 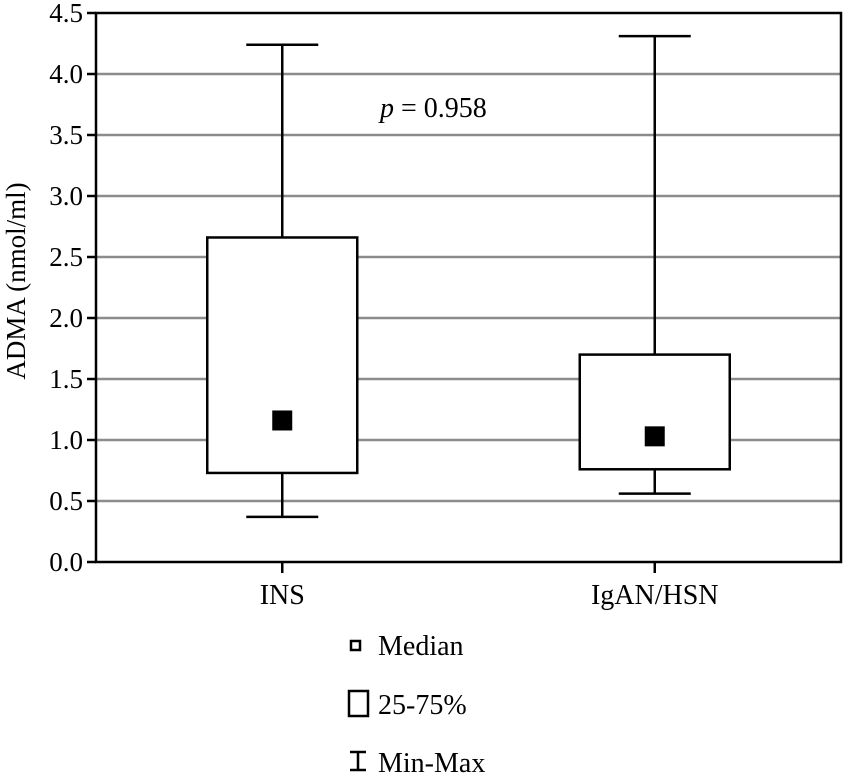 What do you see at coordinates (655, 595) in the screenshot?
I see `x-category-label: IgAN/HSN` at bounding box center [655, 595].